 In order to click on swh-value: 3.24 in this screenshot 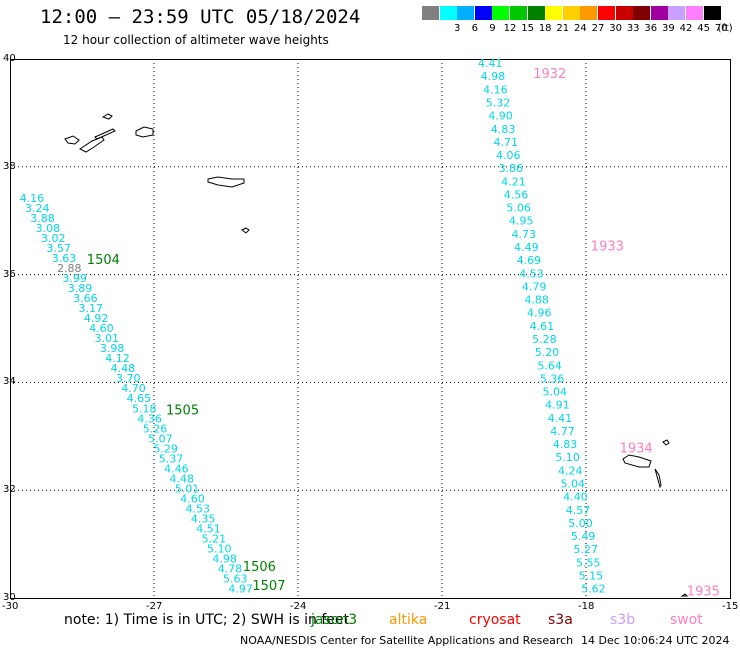, I will do `click(37, 208)`.